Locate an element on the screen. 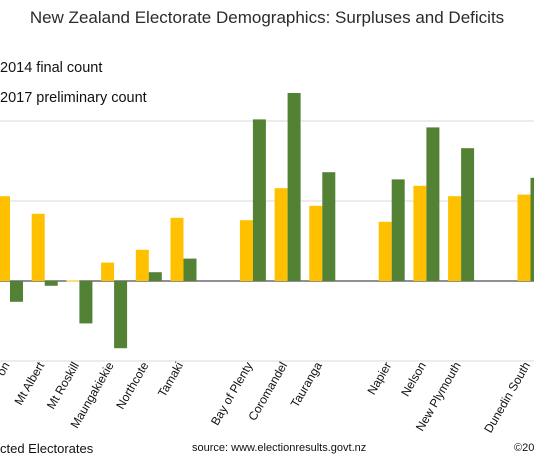  legend-label-2014: 2014 final count is located at coordinates (51, 68).